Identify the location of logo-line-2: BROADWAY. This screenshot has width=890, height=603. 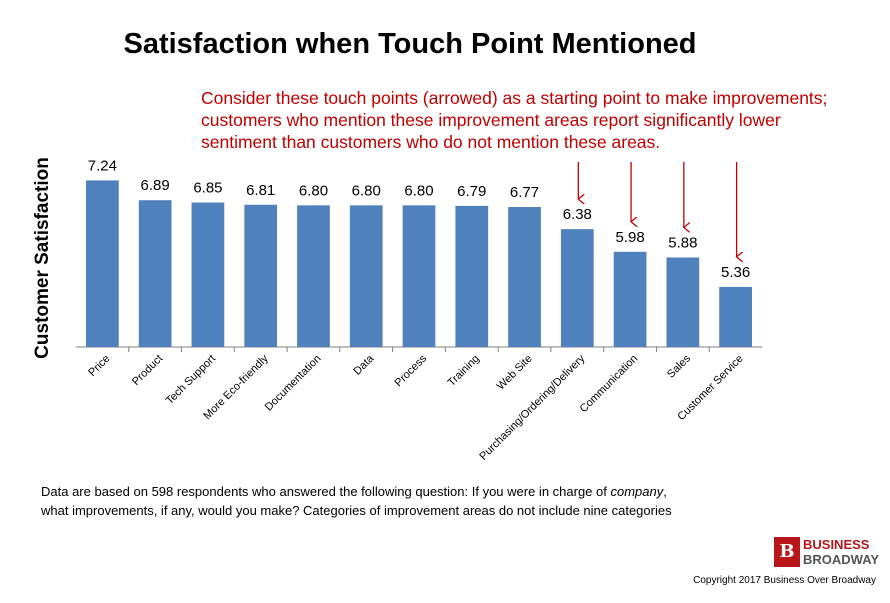
(841, 559).